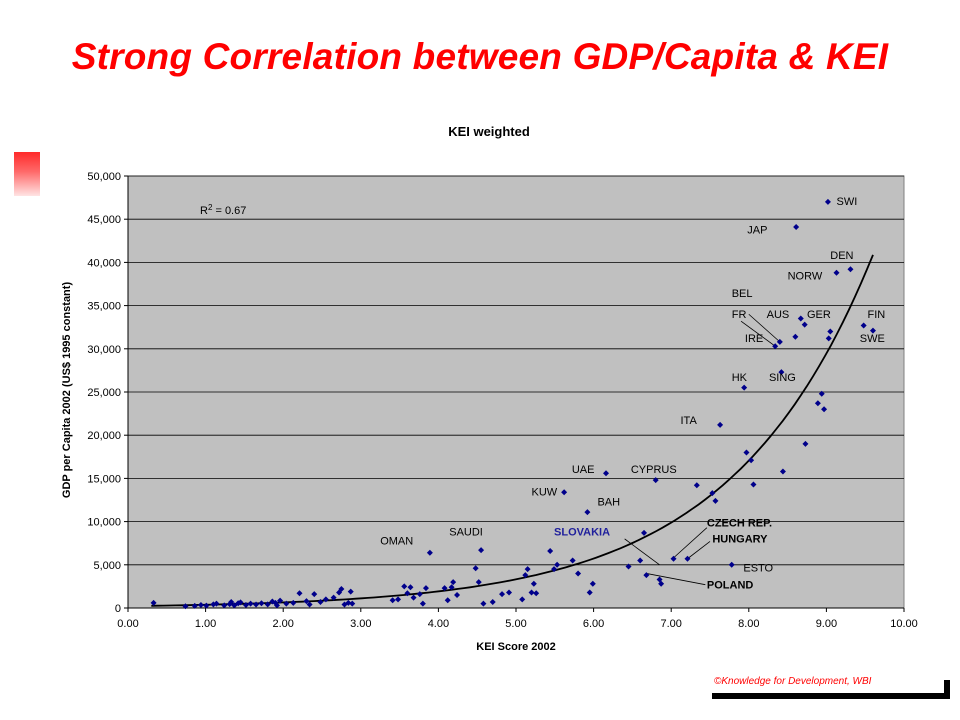 The width and height of the screenshot is (960, 720). Describe the element at coordinates (104, 220) in the screenshot. I see `y-tick-label: 45,000` at that location.